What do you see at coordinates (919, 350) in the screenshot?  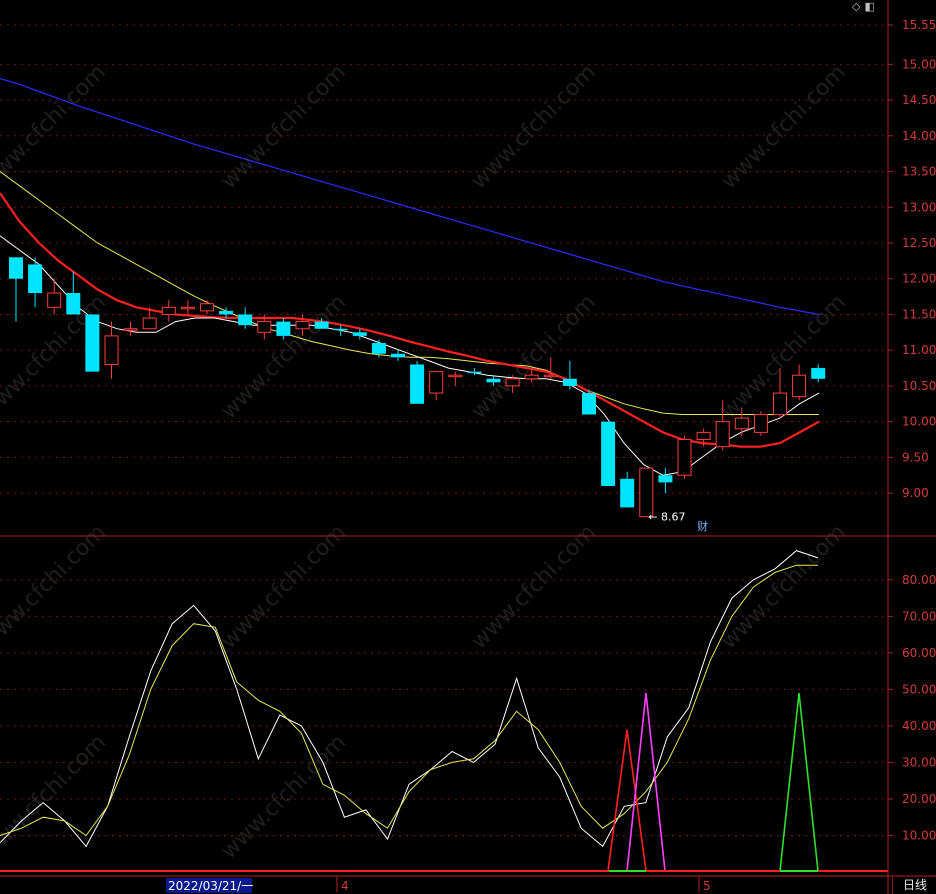 I see `price-tick-label: 11.00` at bounding box center [919, 350].